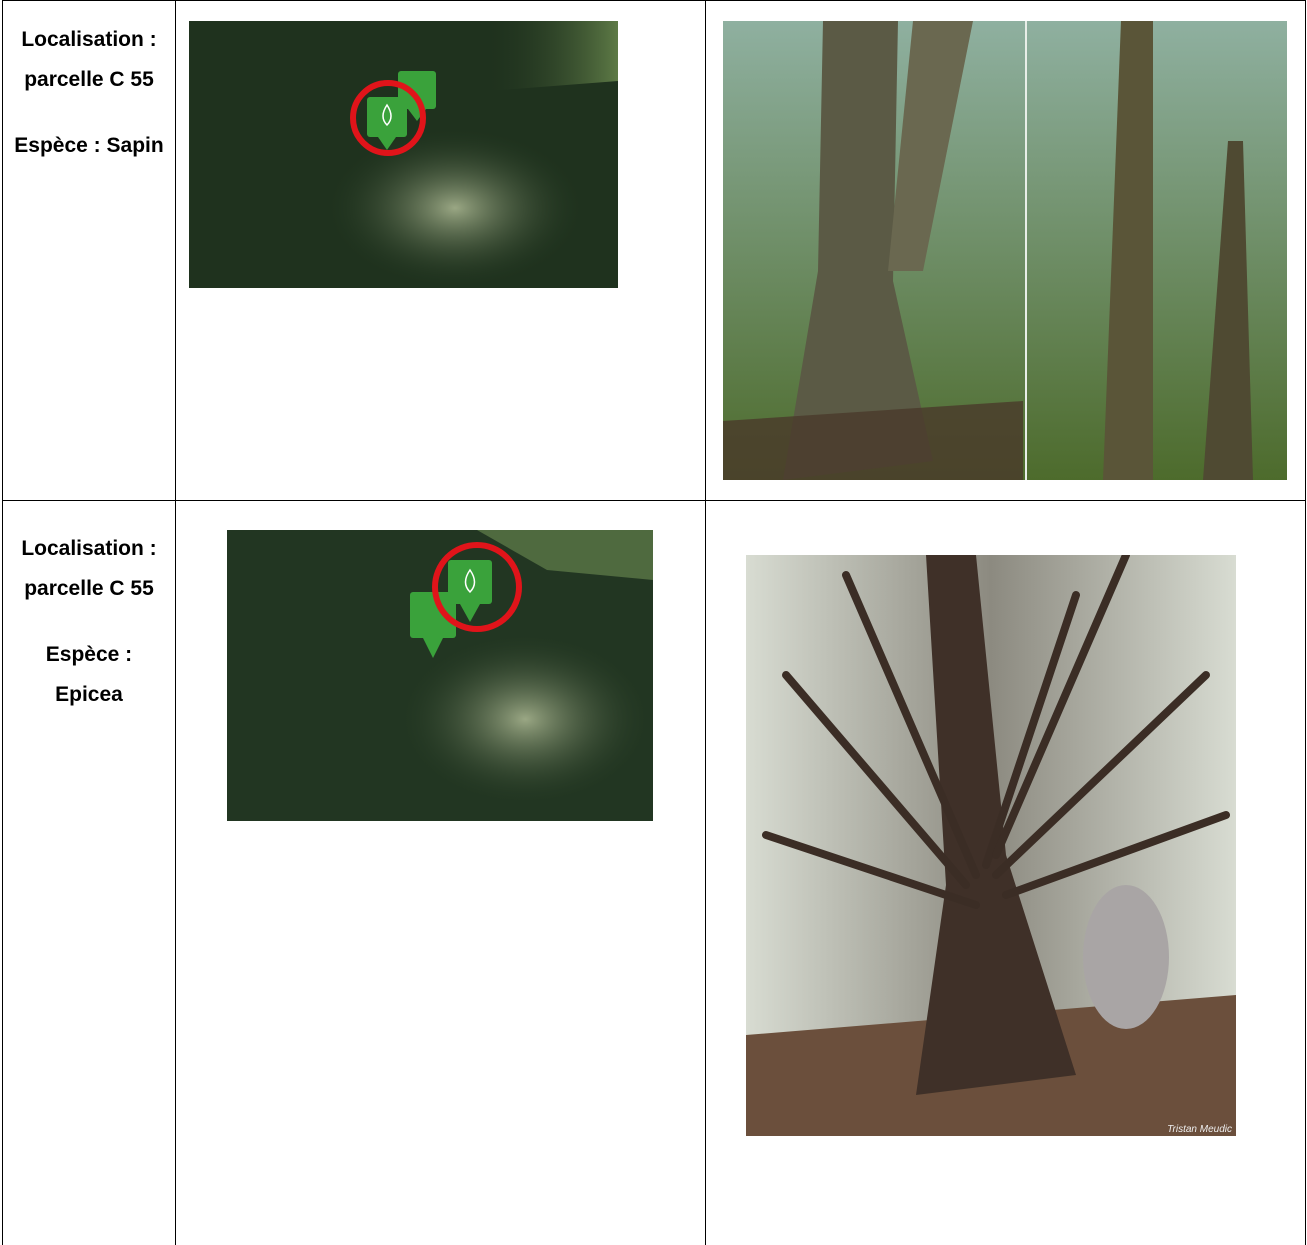 This screenshot has height=1245, width=1307. I want to click on redaction-ellipse, so click(1126, 957).